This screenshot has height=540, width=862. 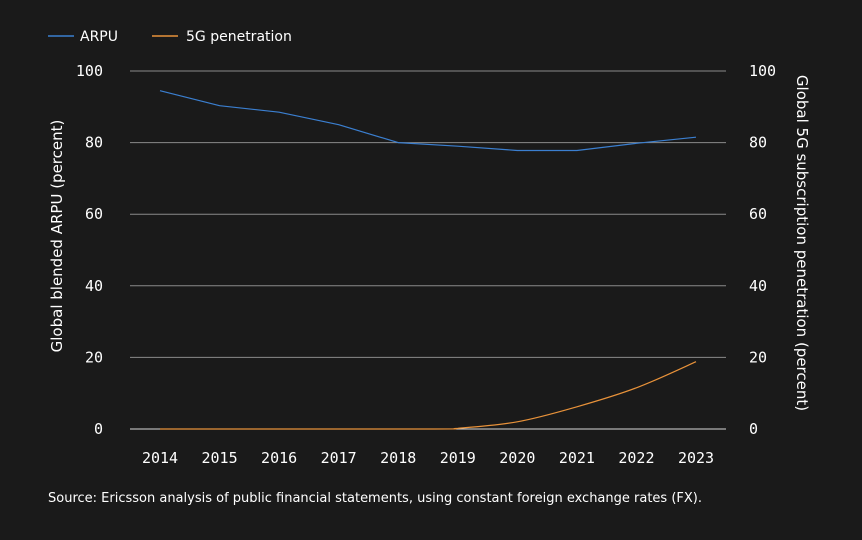 What do you see at coordinates (279, 458) in the screenshot?
I see `x-tick-label: 2016` at bounding box center [279, 458].